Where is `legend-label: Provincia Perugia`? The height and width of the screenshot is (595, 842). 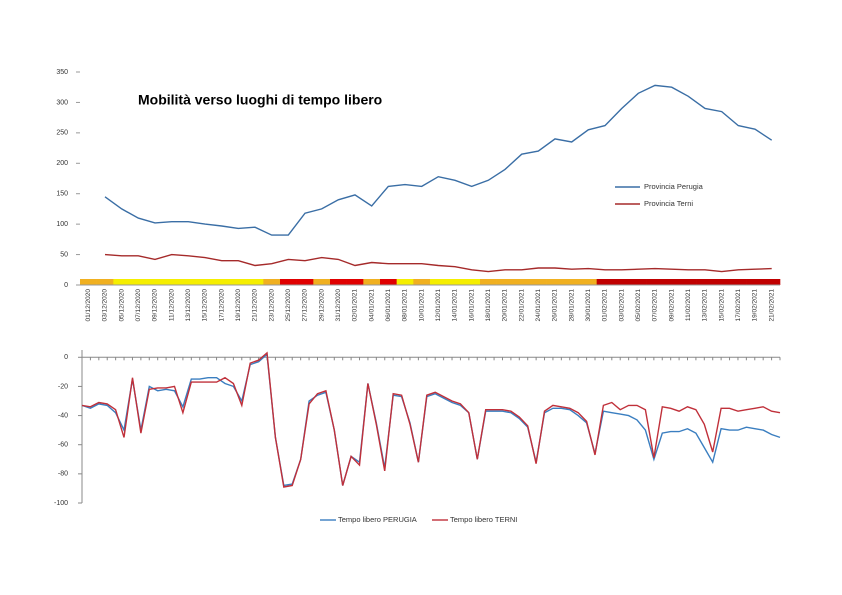
legend-label: Provincia Perugia is located at coordinates (674, 186).